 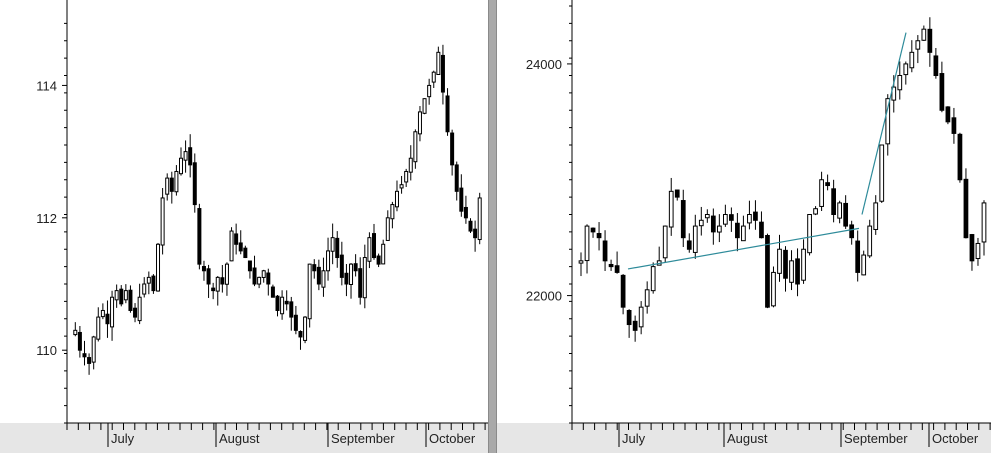 What do you see at coordinates (955, 438) in the screenshot?
I see `x-tick-label: October` at bounding box center [955, 438].